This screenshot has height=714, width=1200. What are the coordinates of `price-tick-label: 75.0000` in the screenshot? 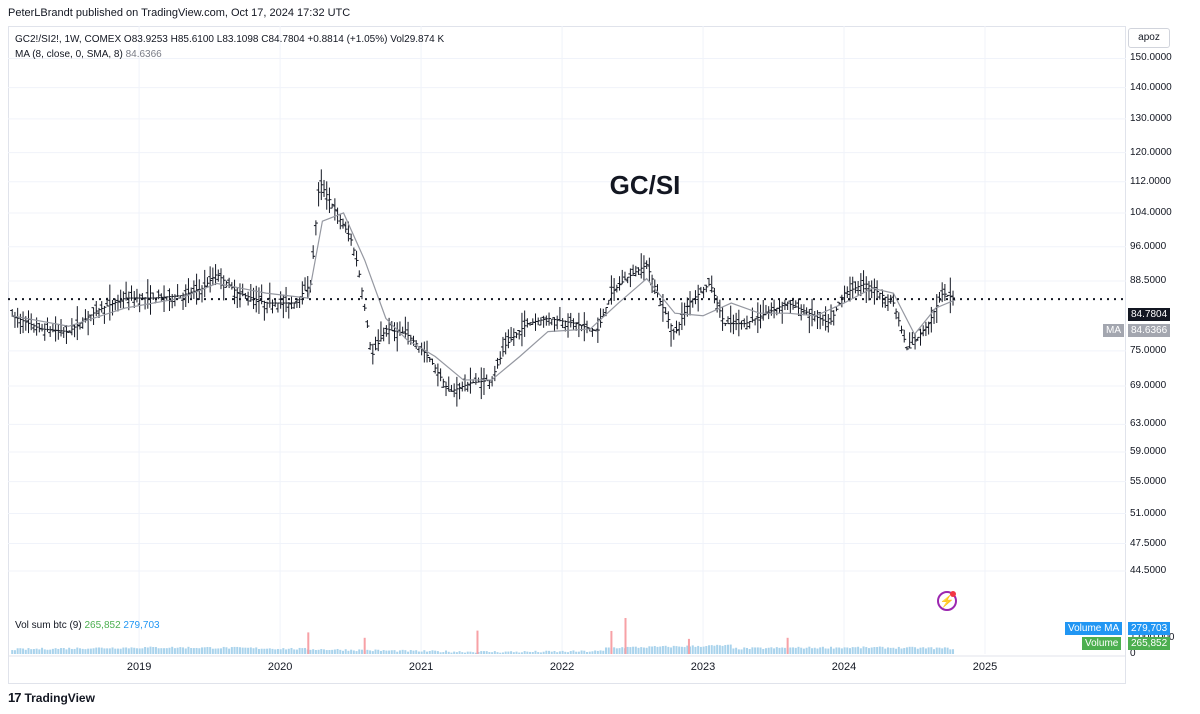 It's located at (1148, 350).